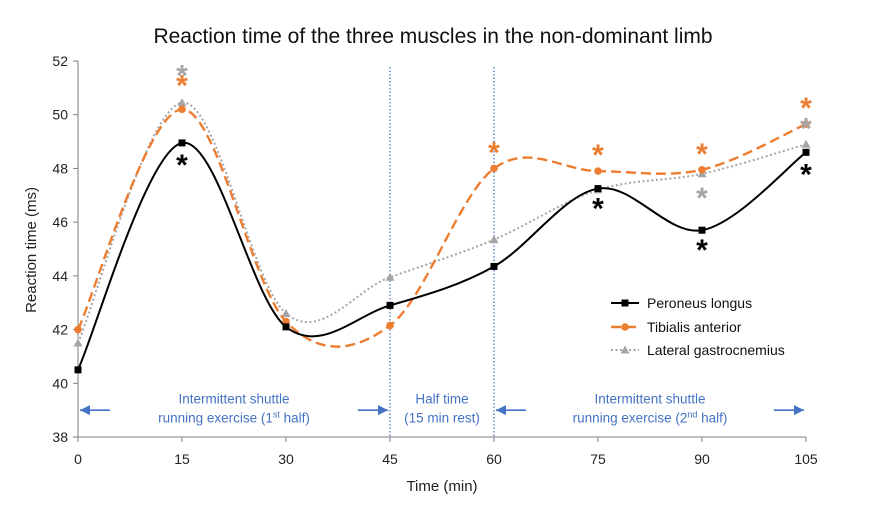  What do you see at coordinates (60, 168) in the screenshot?
I see `y-tick-label: 48` at bounding box center [60, 168].